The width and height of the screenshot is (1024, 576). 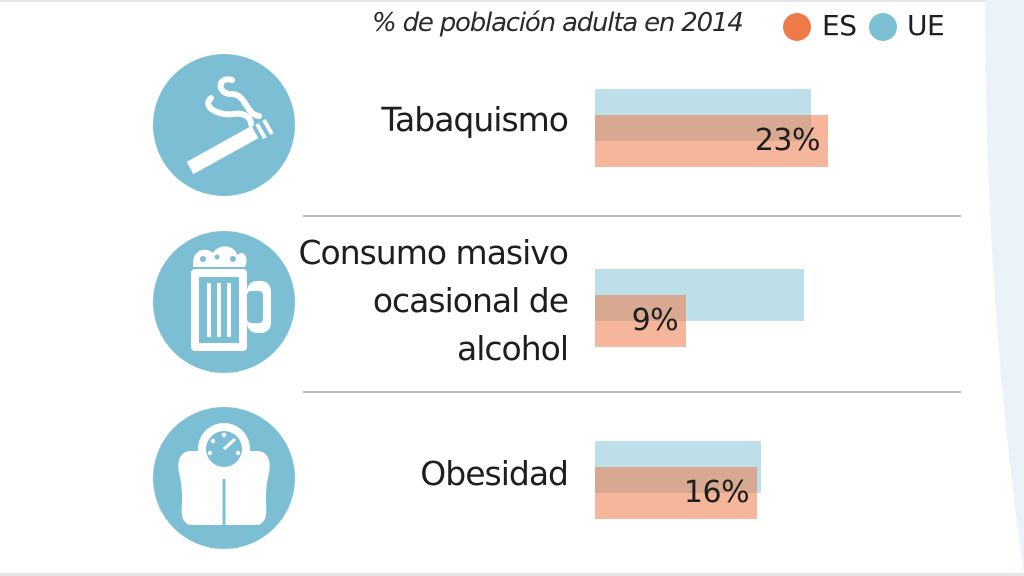 What do you see at coordinates (224, 125) in the screenshot?
I see `cigarette-icon` at bounding box center [224, 125].